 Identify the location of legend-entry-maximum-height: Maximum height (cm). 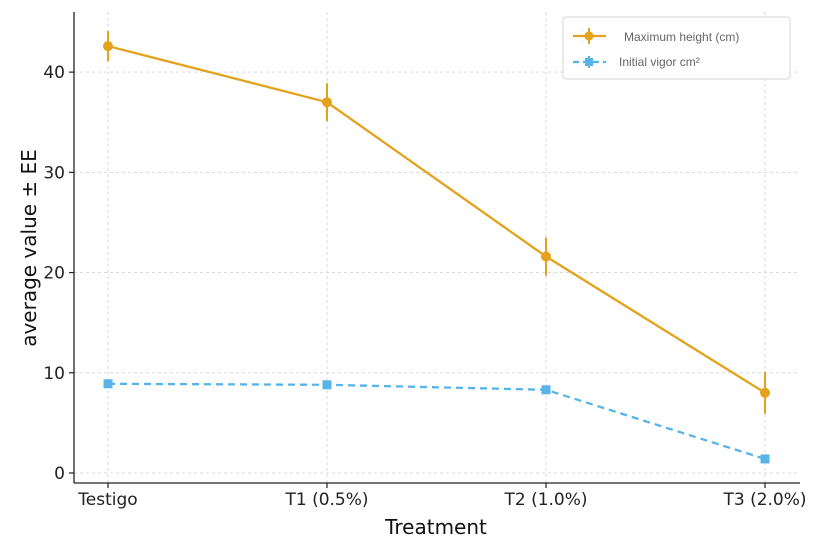
(656, 36).